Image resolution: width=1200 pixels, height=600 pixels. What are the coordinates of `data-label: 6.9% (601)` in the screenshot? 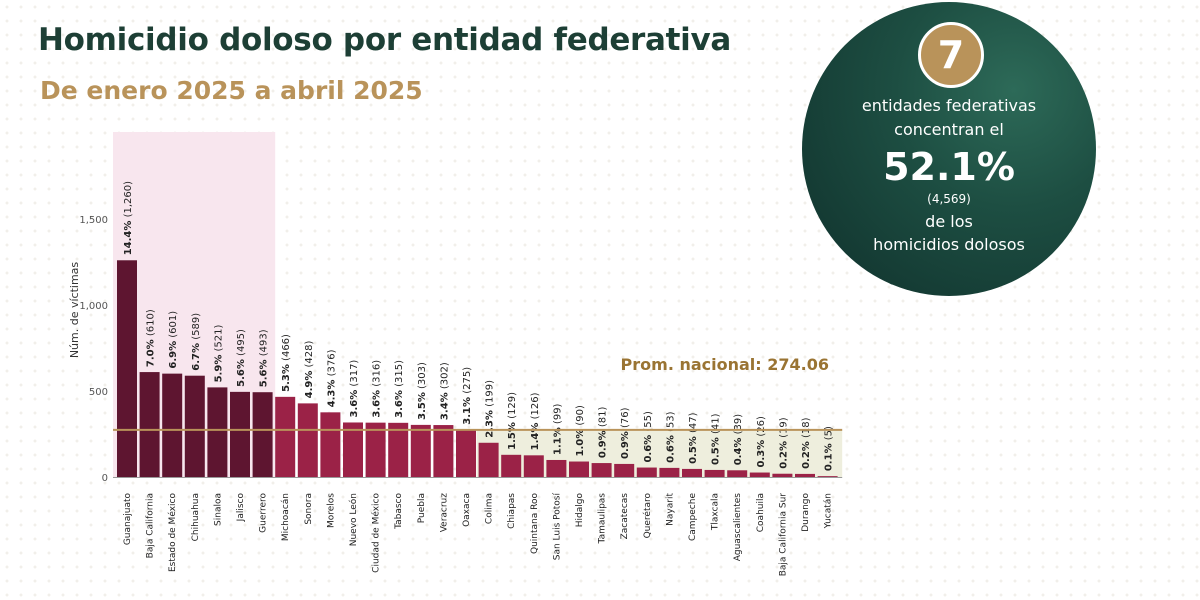 It's located at (173, 340).